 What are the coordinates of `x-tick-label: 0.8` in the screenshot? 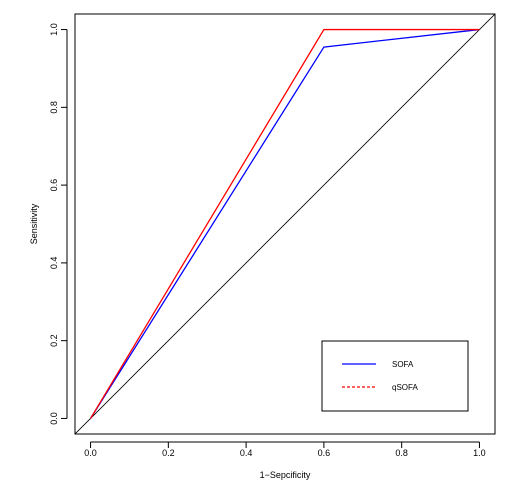 It's located at (401, 453).